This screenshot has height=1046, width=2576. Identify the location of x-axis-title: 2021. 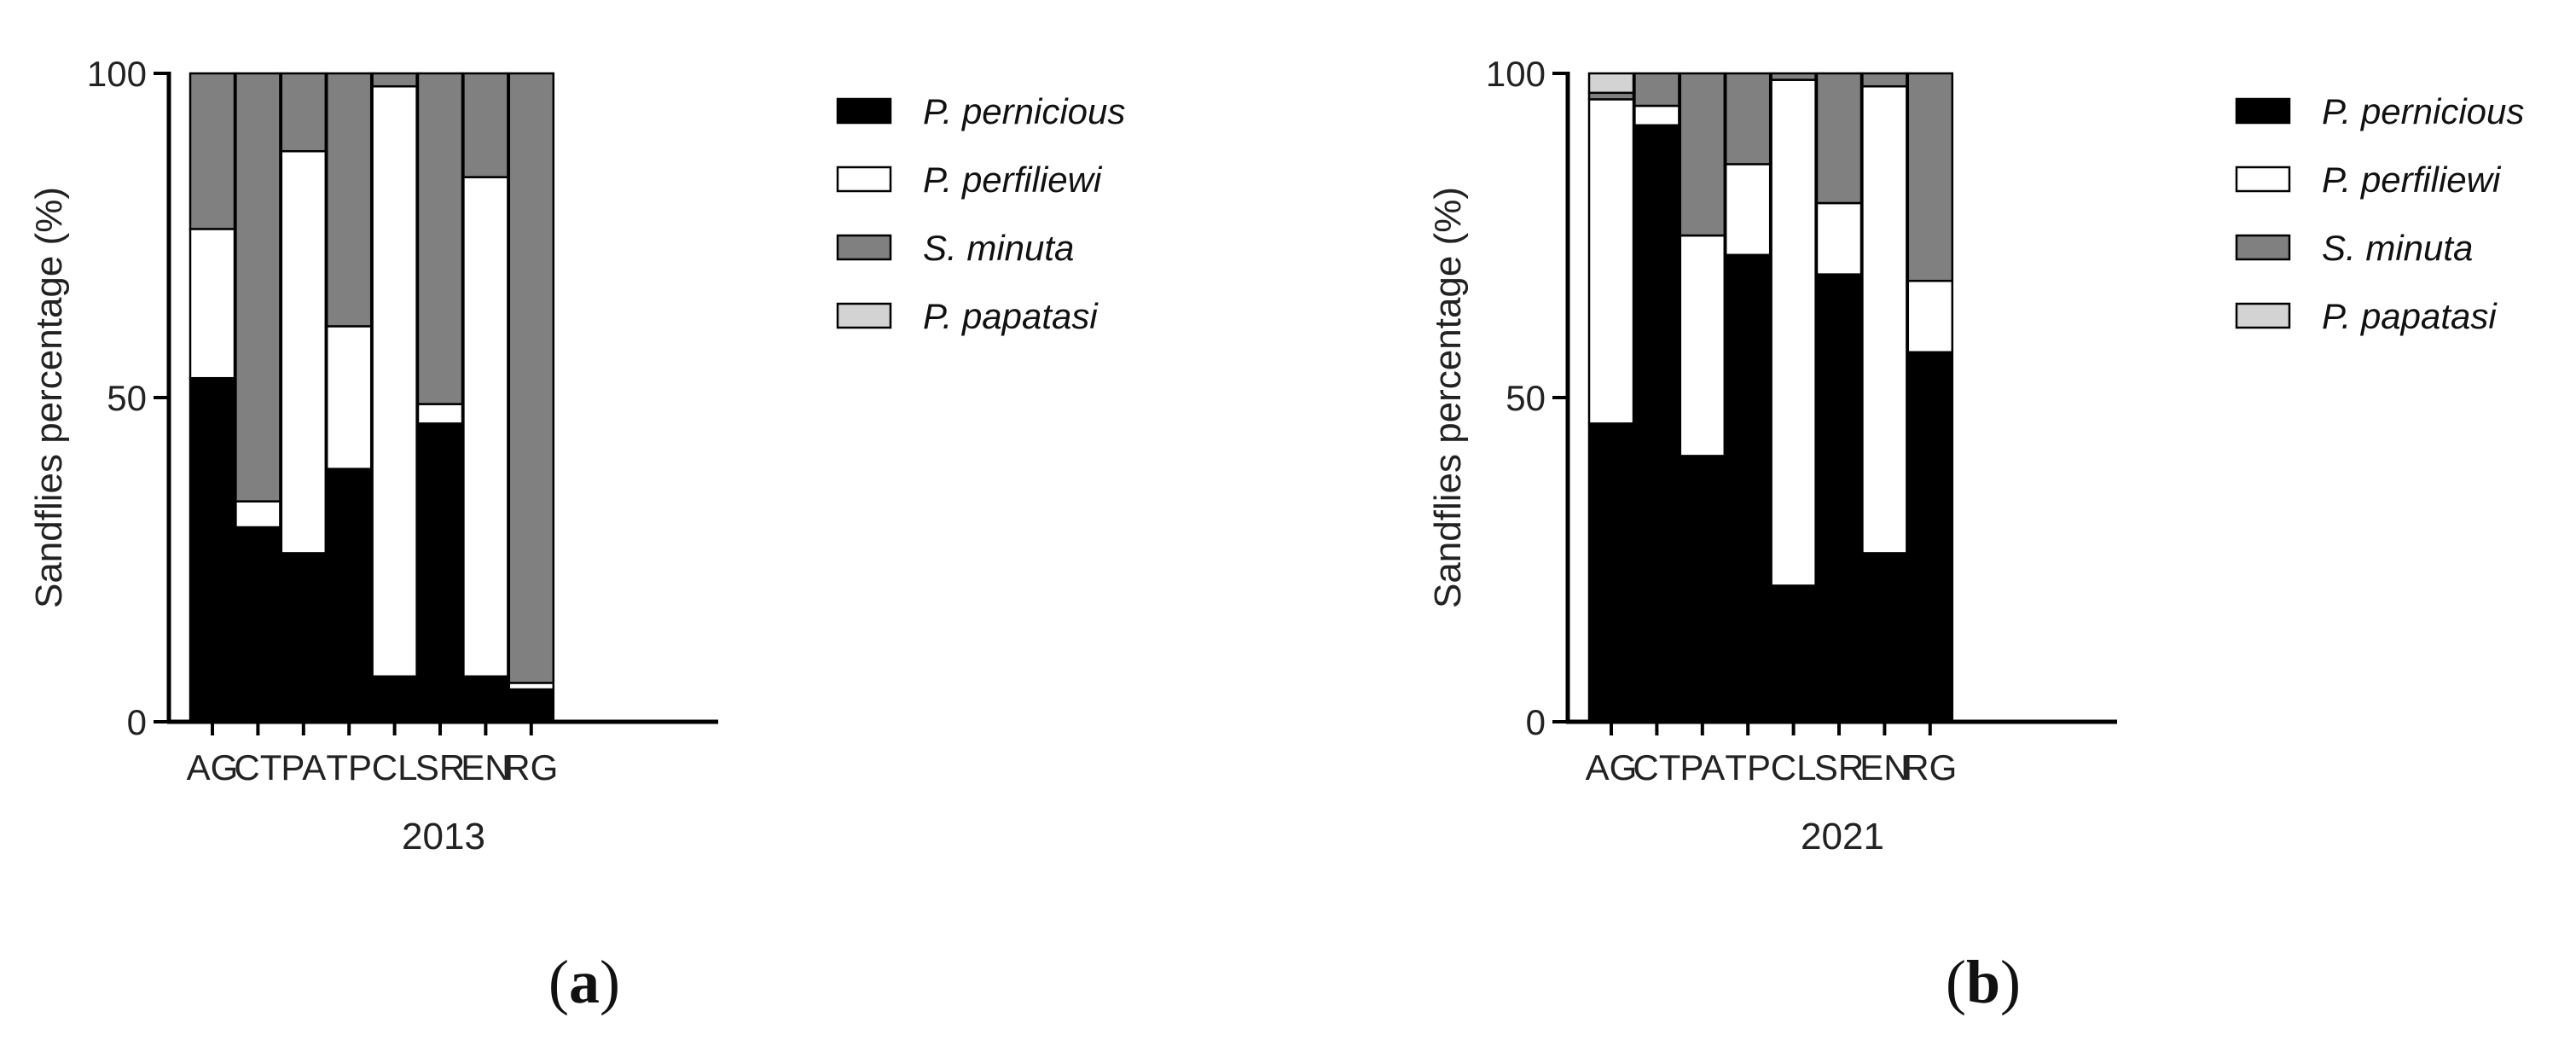
(1842, 836).